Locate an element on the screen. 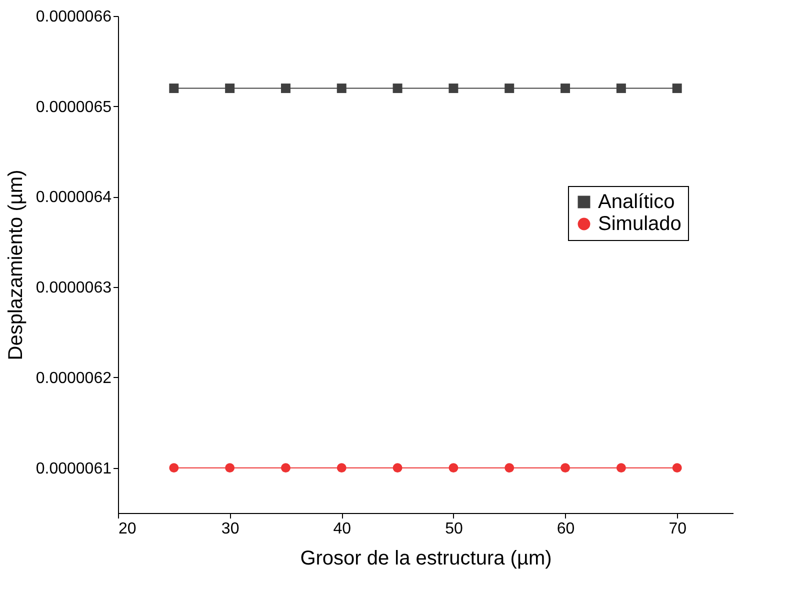 This screenshot has width=797, height=599. y-tick-label: 0.0000061 is located at coordinates (74, 469).